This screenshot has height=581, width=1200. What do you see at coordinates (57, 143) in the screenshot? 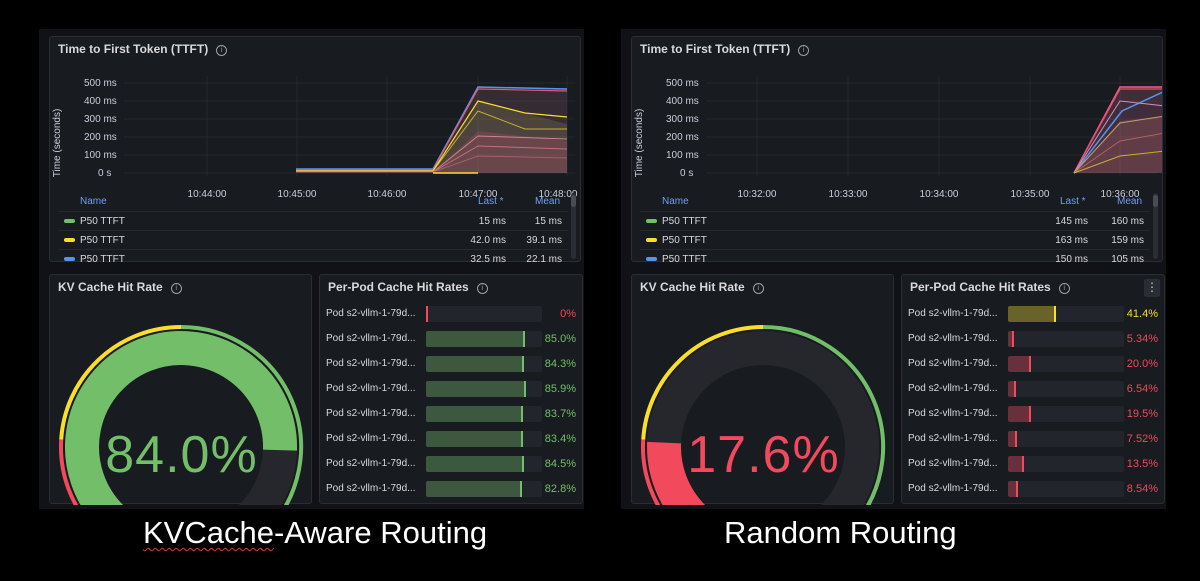
I see `y-axis-label: Time (seconds)` at bounding box center [57, 143].